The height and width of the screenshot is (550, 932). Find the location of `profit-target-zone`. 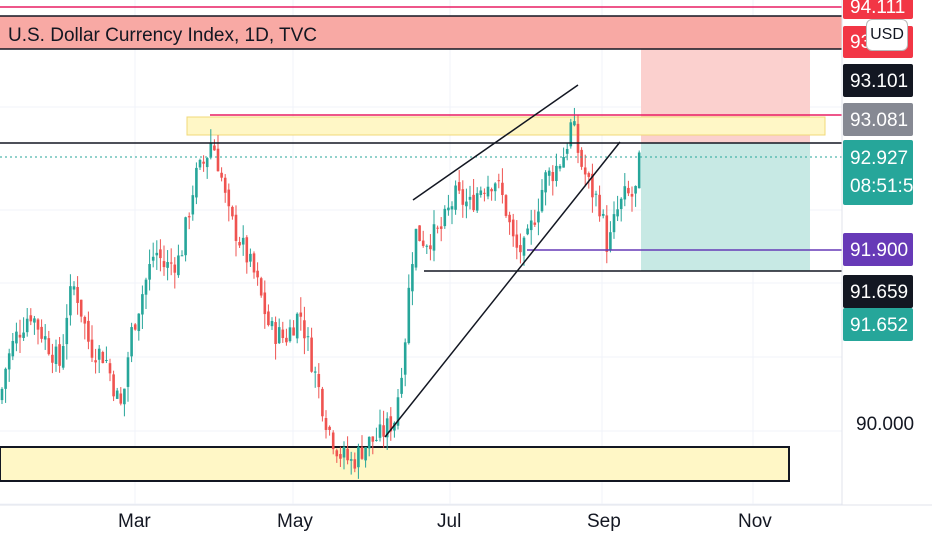

profit-target-zone is located at coordinates (725, 207).